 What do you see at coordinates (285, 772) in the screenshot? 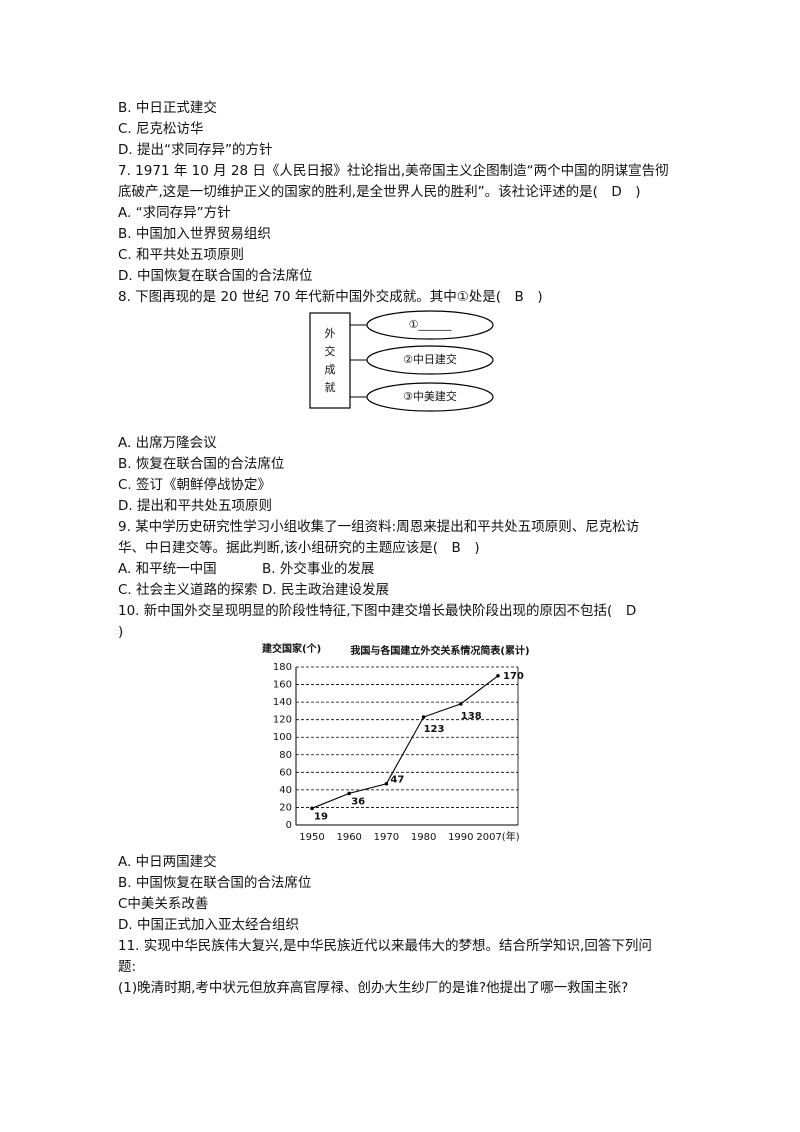
I see `y-tick-label: 60` at bounding box center [285, 772].